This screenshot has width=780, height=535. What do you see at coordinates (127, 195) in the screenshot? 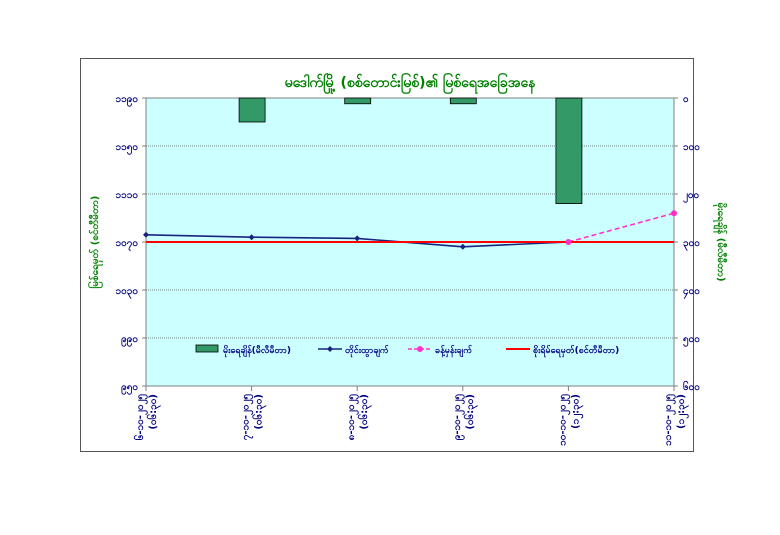
I see `left-tick-label: ၁၁၁၀` at bounding box center [127, 195].